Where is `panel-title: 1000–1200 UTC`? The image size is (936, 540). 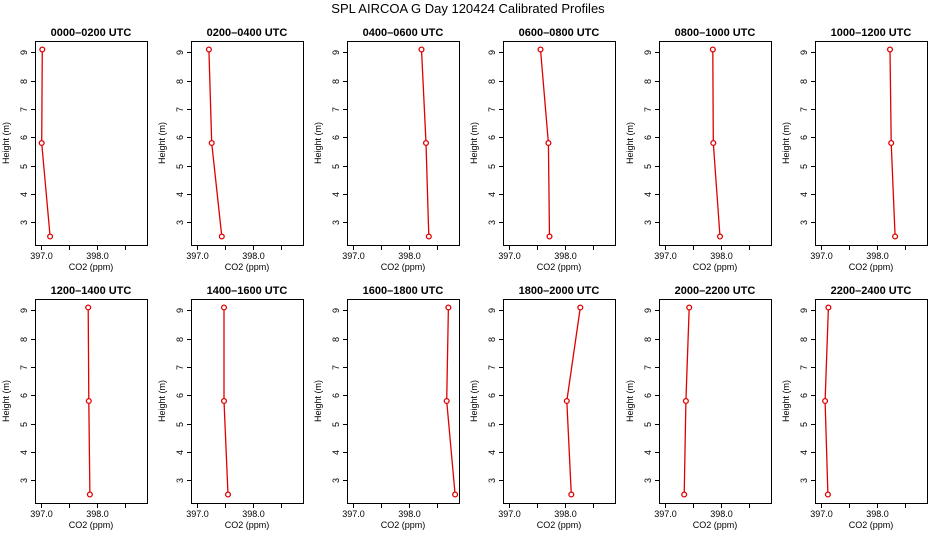
panel-title: 1000–1200 UTC is located at coordinates (871, 33).